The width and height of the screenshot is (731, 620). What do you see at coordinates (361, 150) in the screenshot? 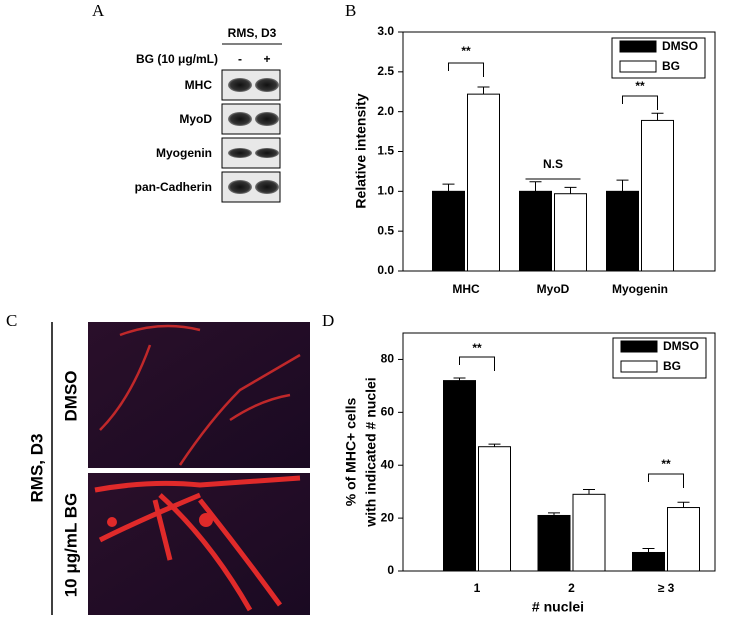
I see `y-axis-label: Relative intensity` at bounding box center [361, 150].